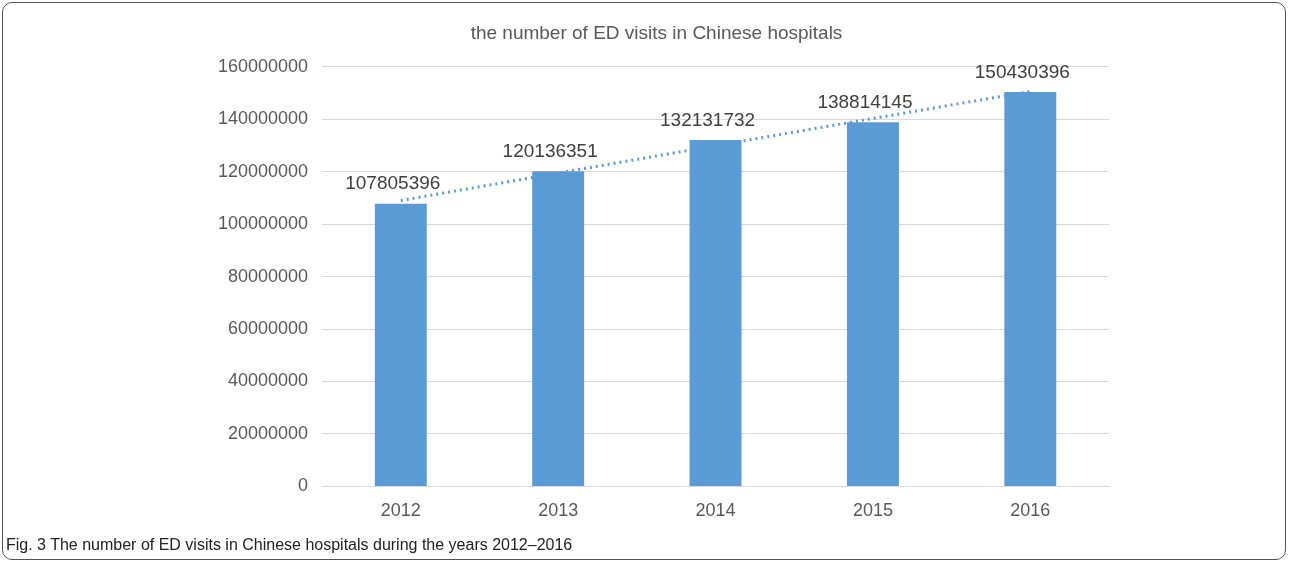  Describe the element at coordinates (400, 344) in the screenshot. I see `bar` at that location.